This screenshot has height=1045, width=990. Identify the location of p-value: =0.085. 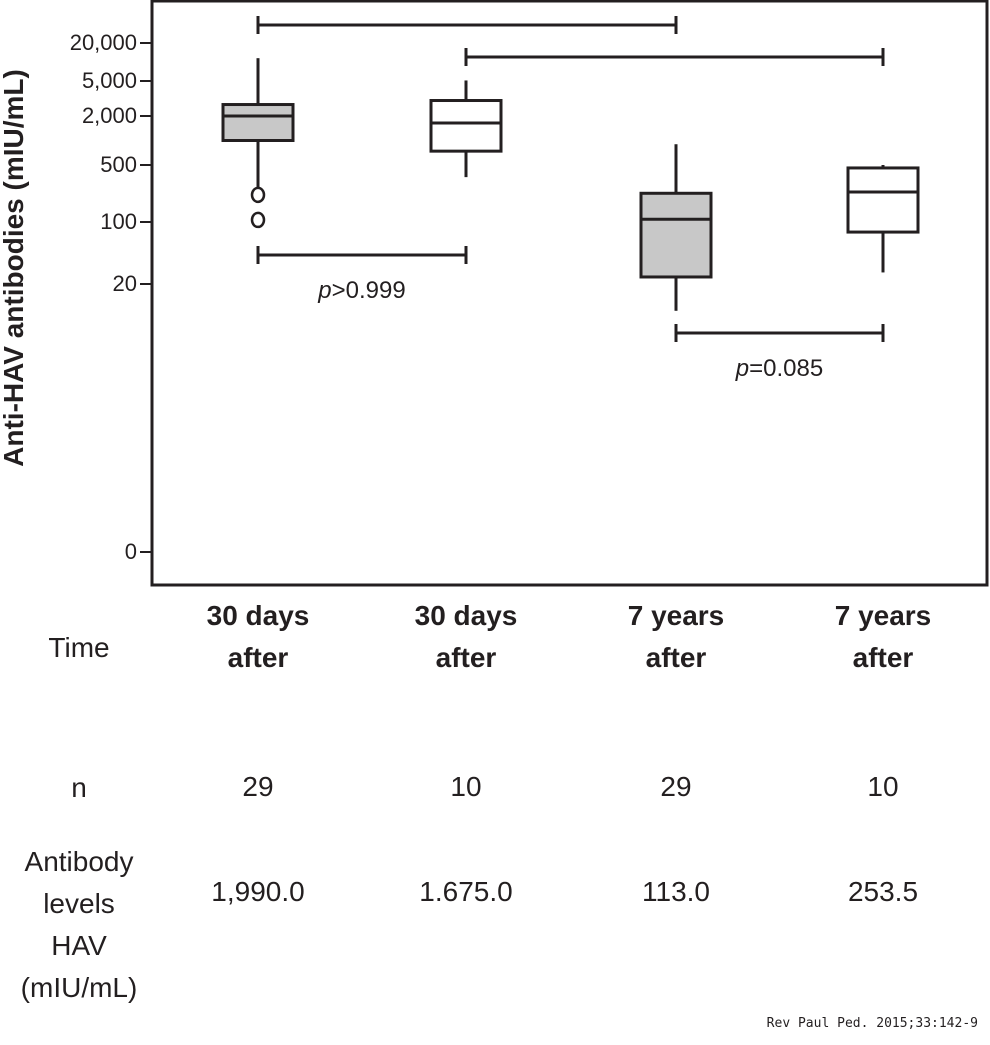
(786, 368).